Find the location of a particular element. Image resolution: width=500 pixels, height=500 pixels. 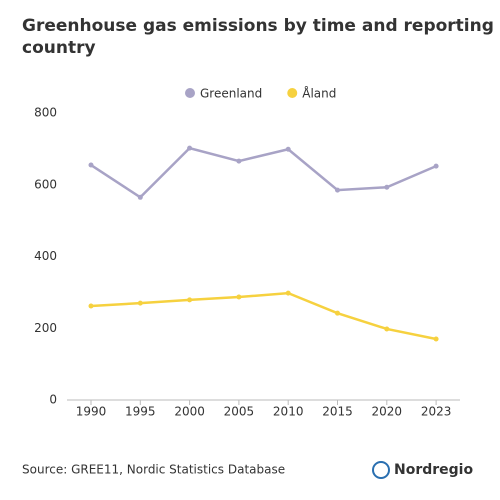

y-tick-label: 0 is located at coordinates (53, 400).